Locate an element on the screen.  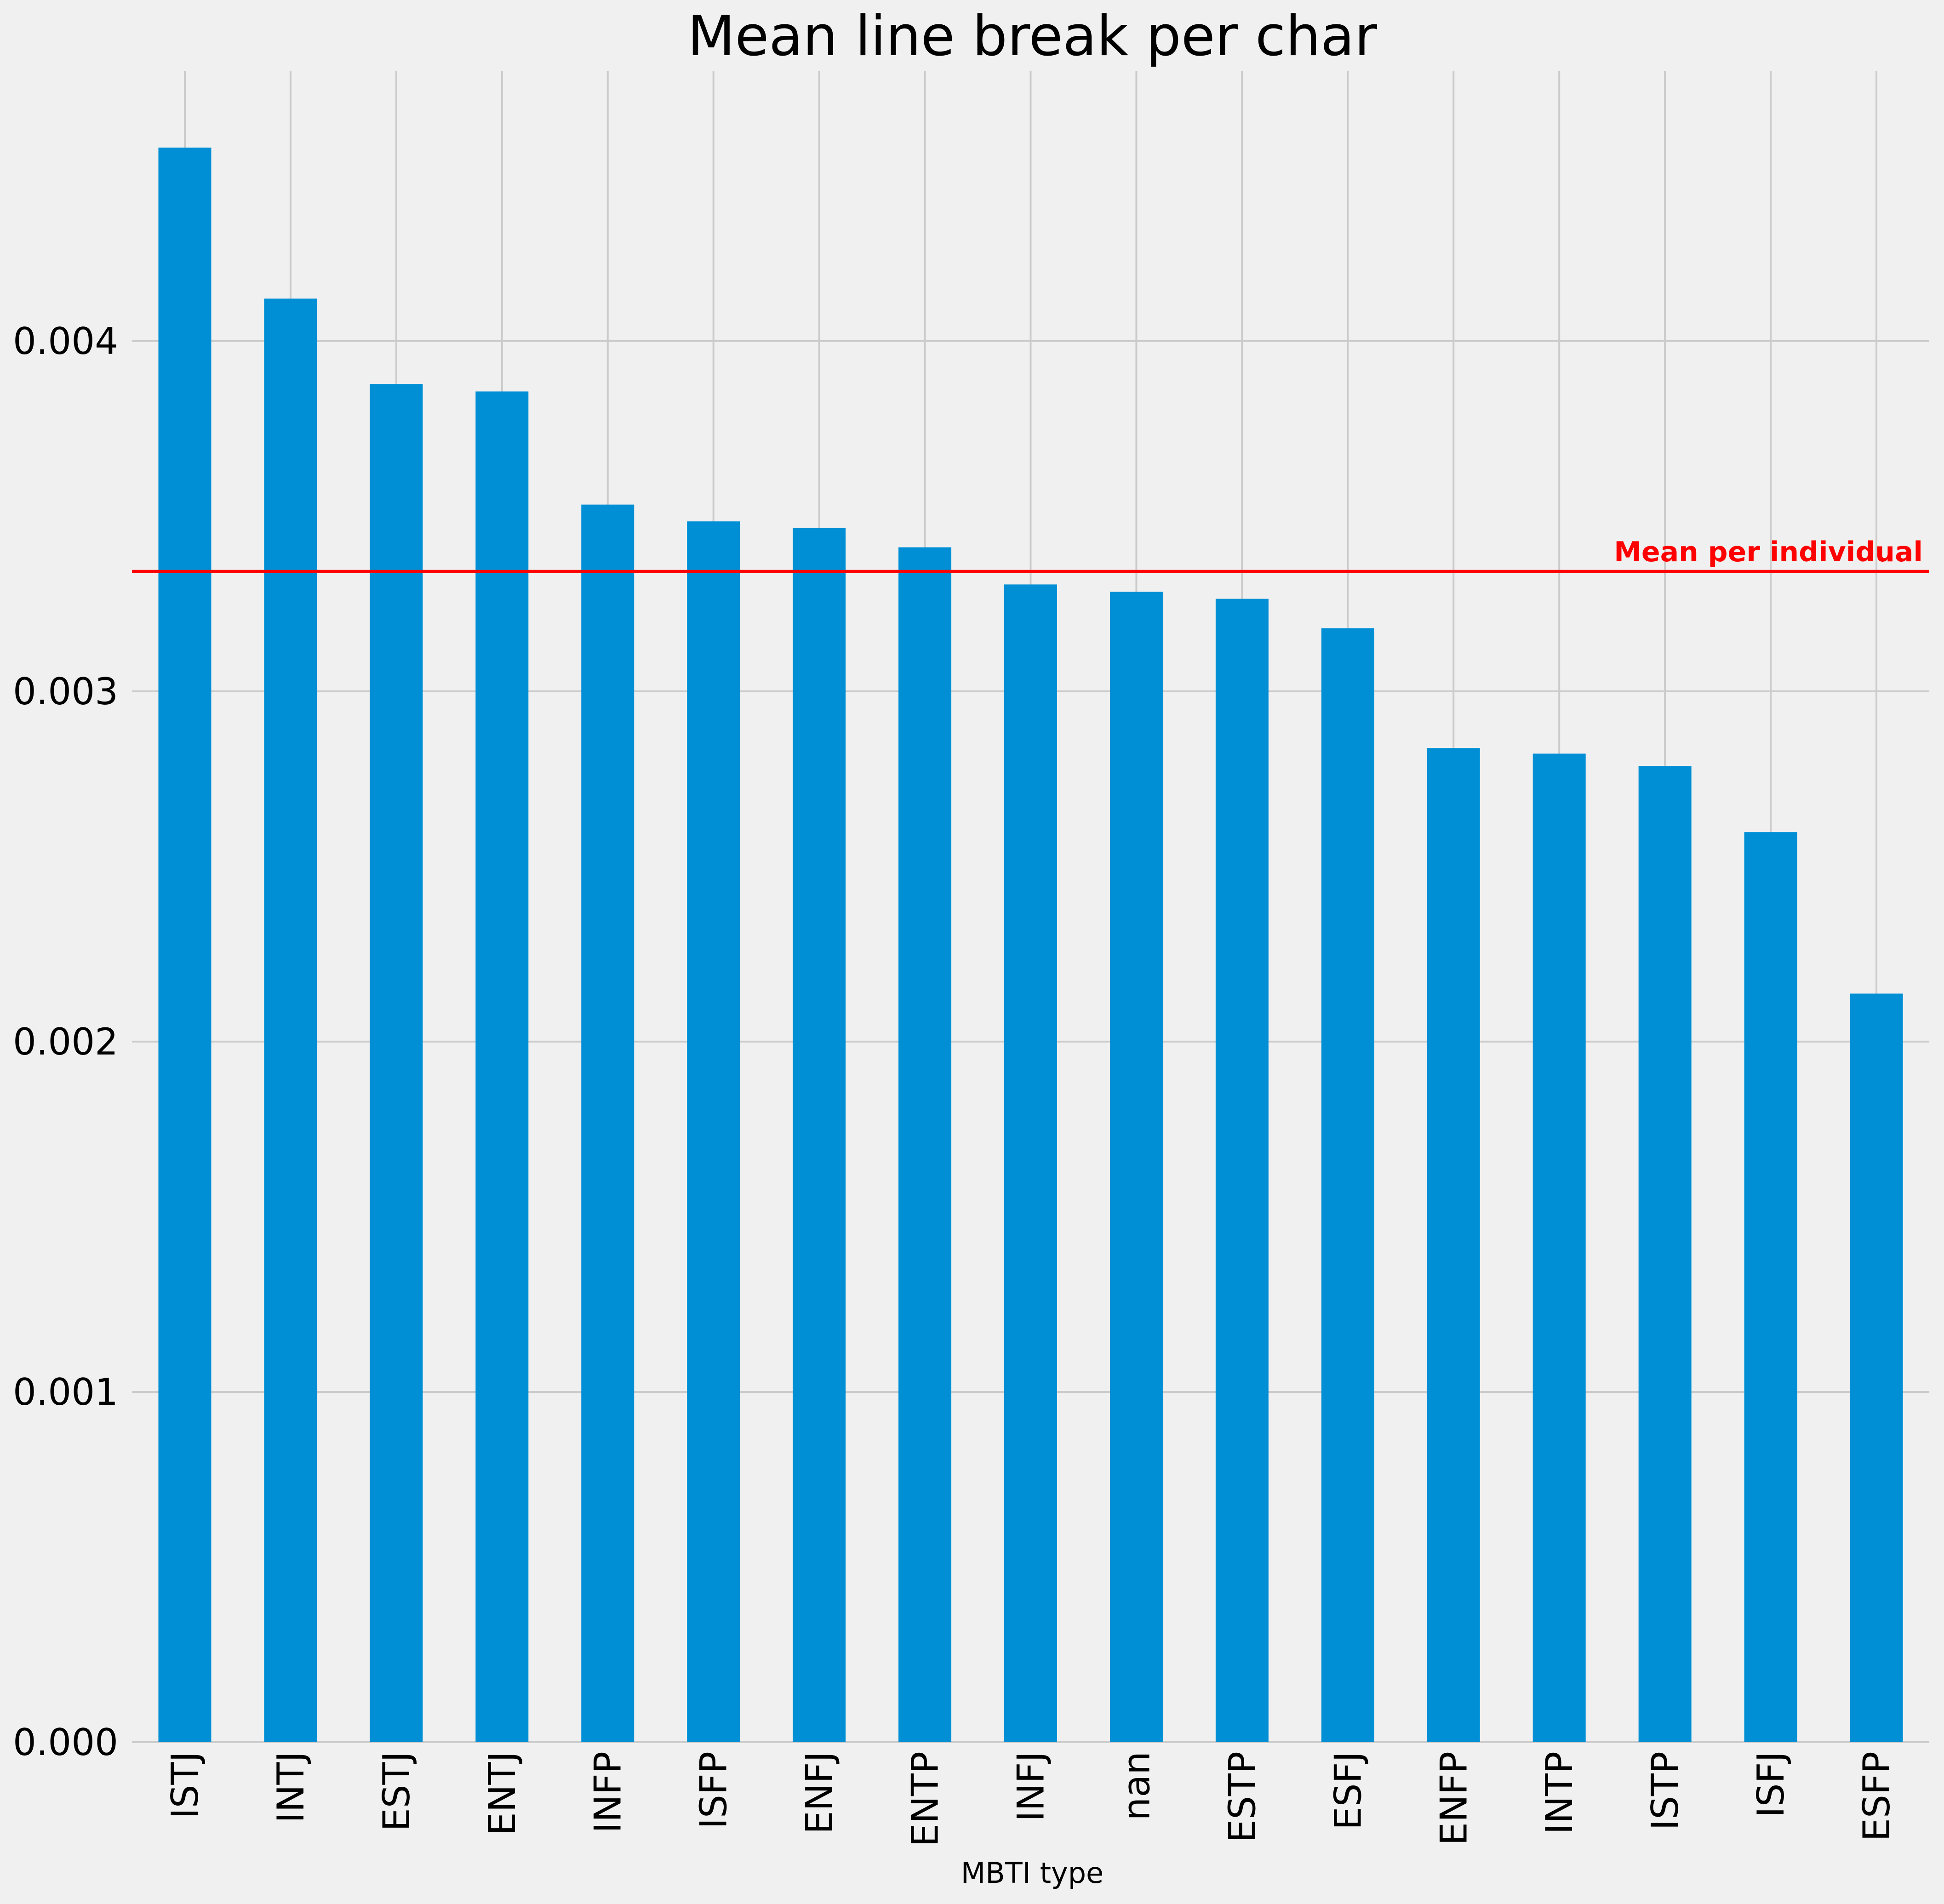
bar-infj is located at coordinates (1030, 1163).